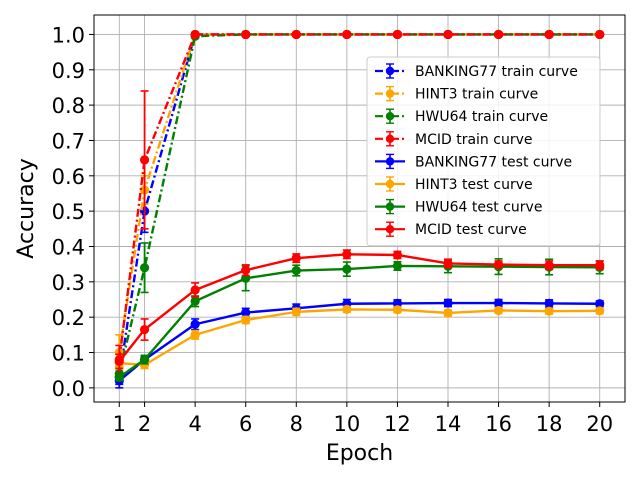  I want to click on x-tick-label: 16, so click(498, 424).